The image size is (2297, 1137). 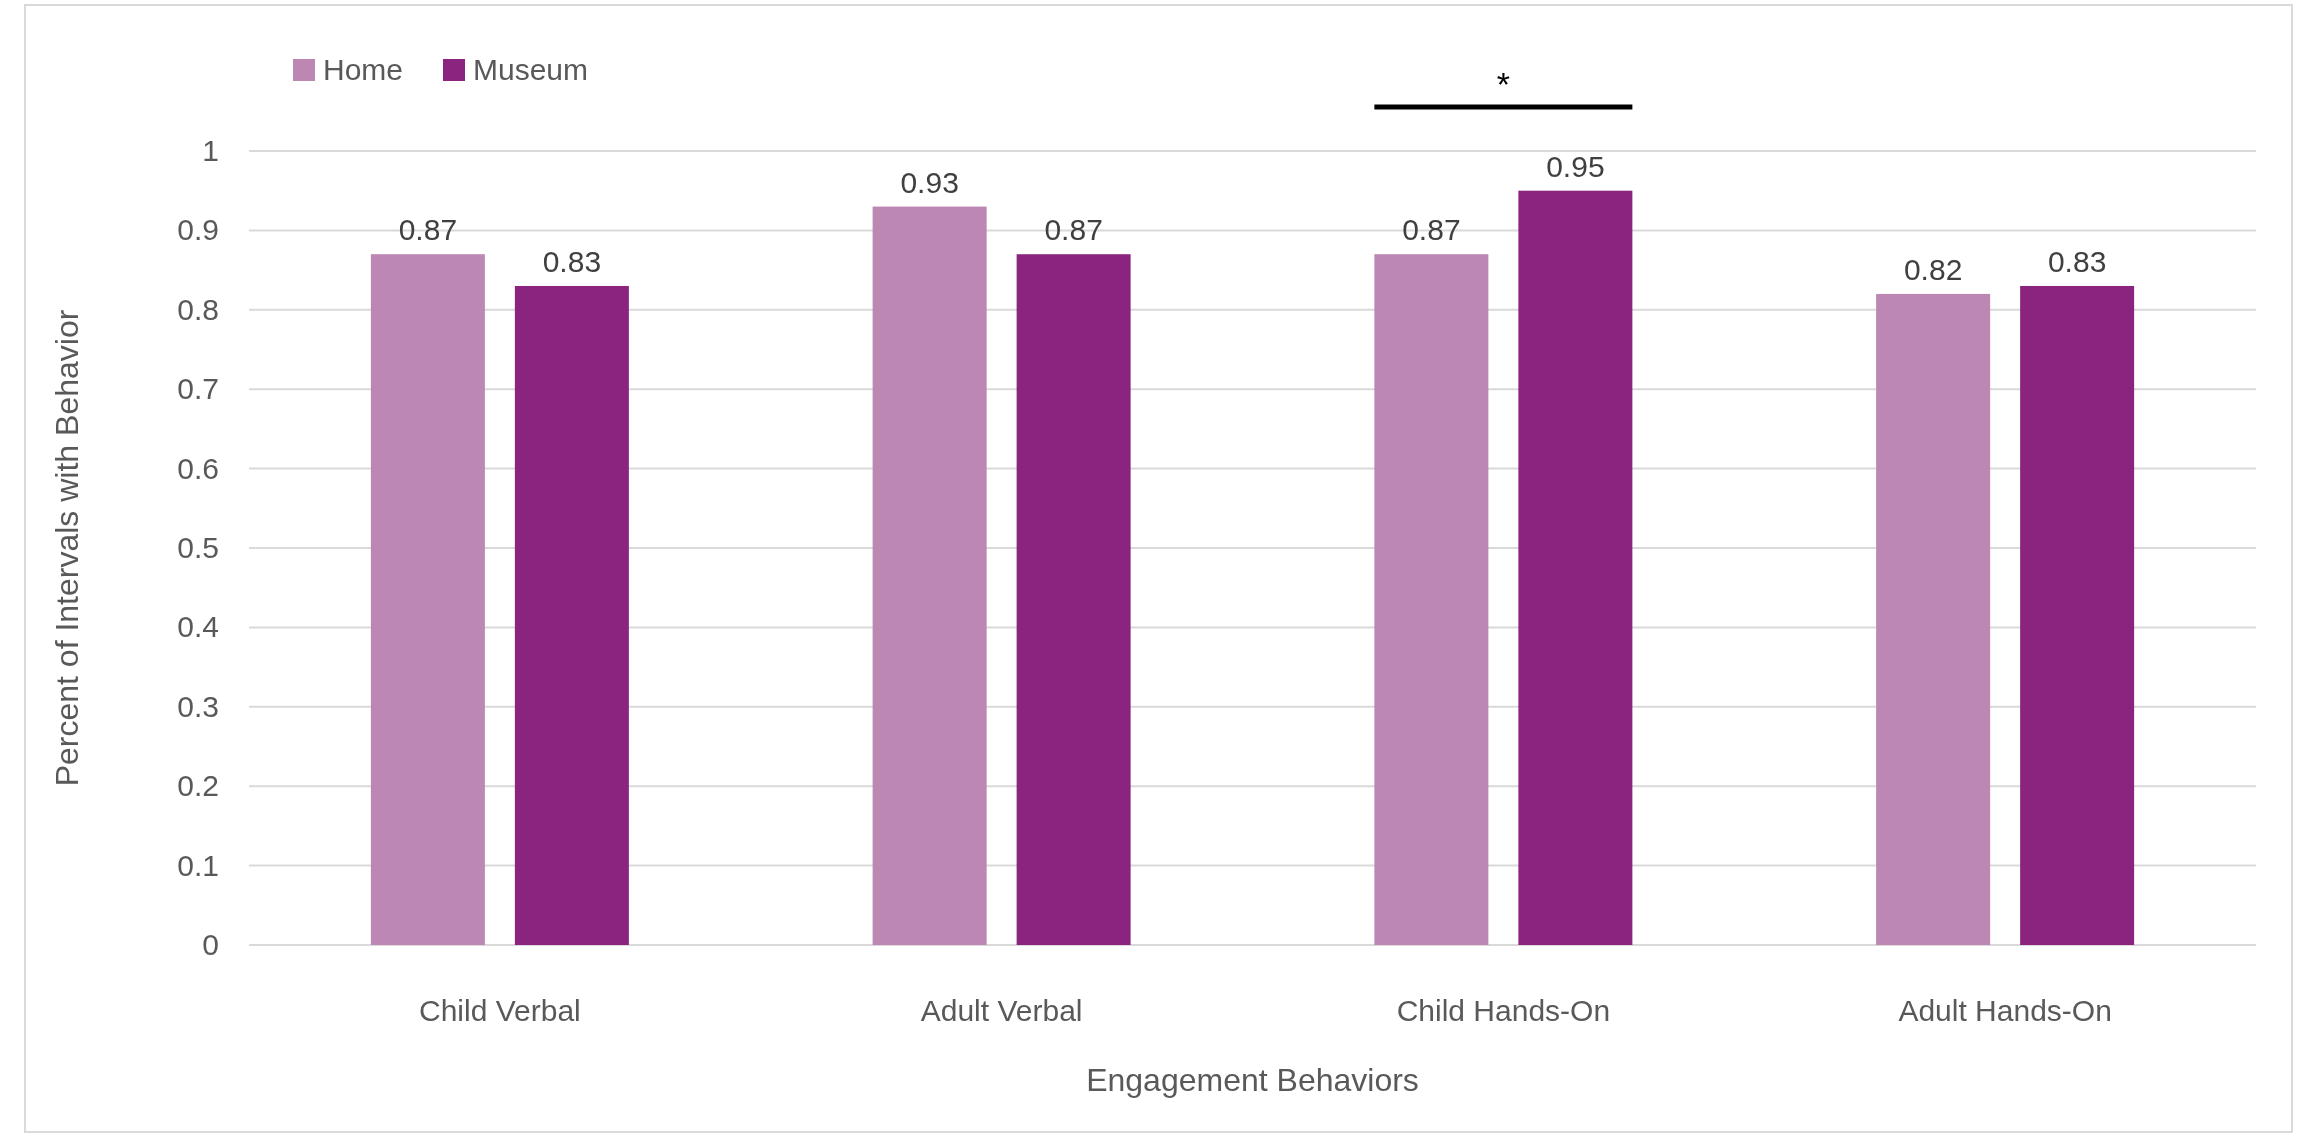 What do you see at coordinates (198, 706) in the screenshot?
I see `y-tick-label: 0.3` at bounding box center [198, 706].